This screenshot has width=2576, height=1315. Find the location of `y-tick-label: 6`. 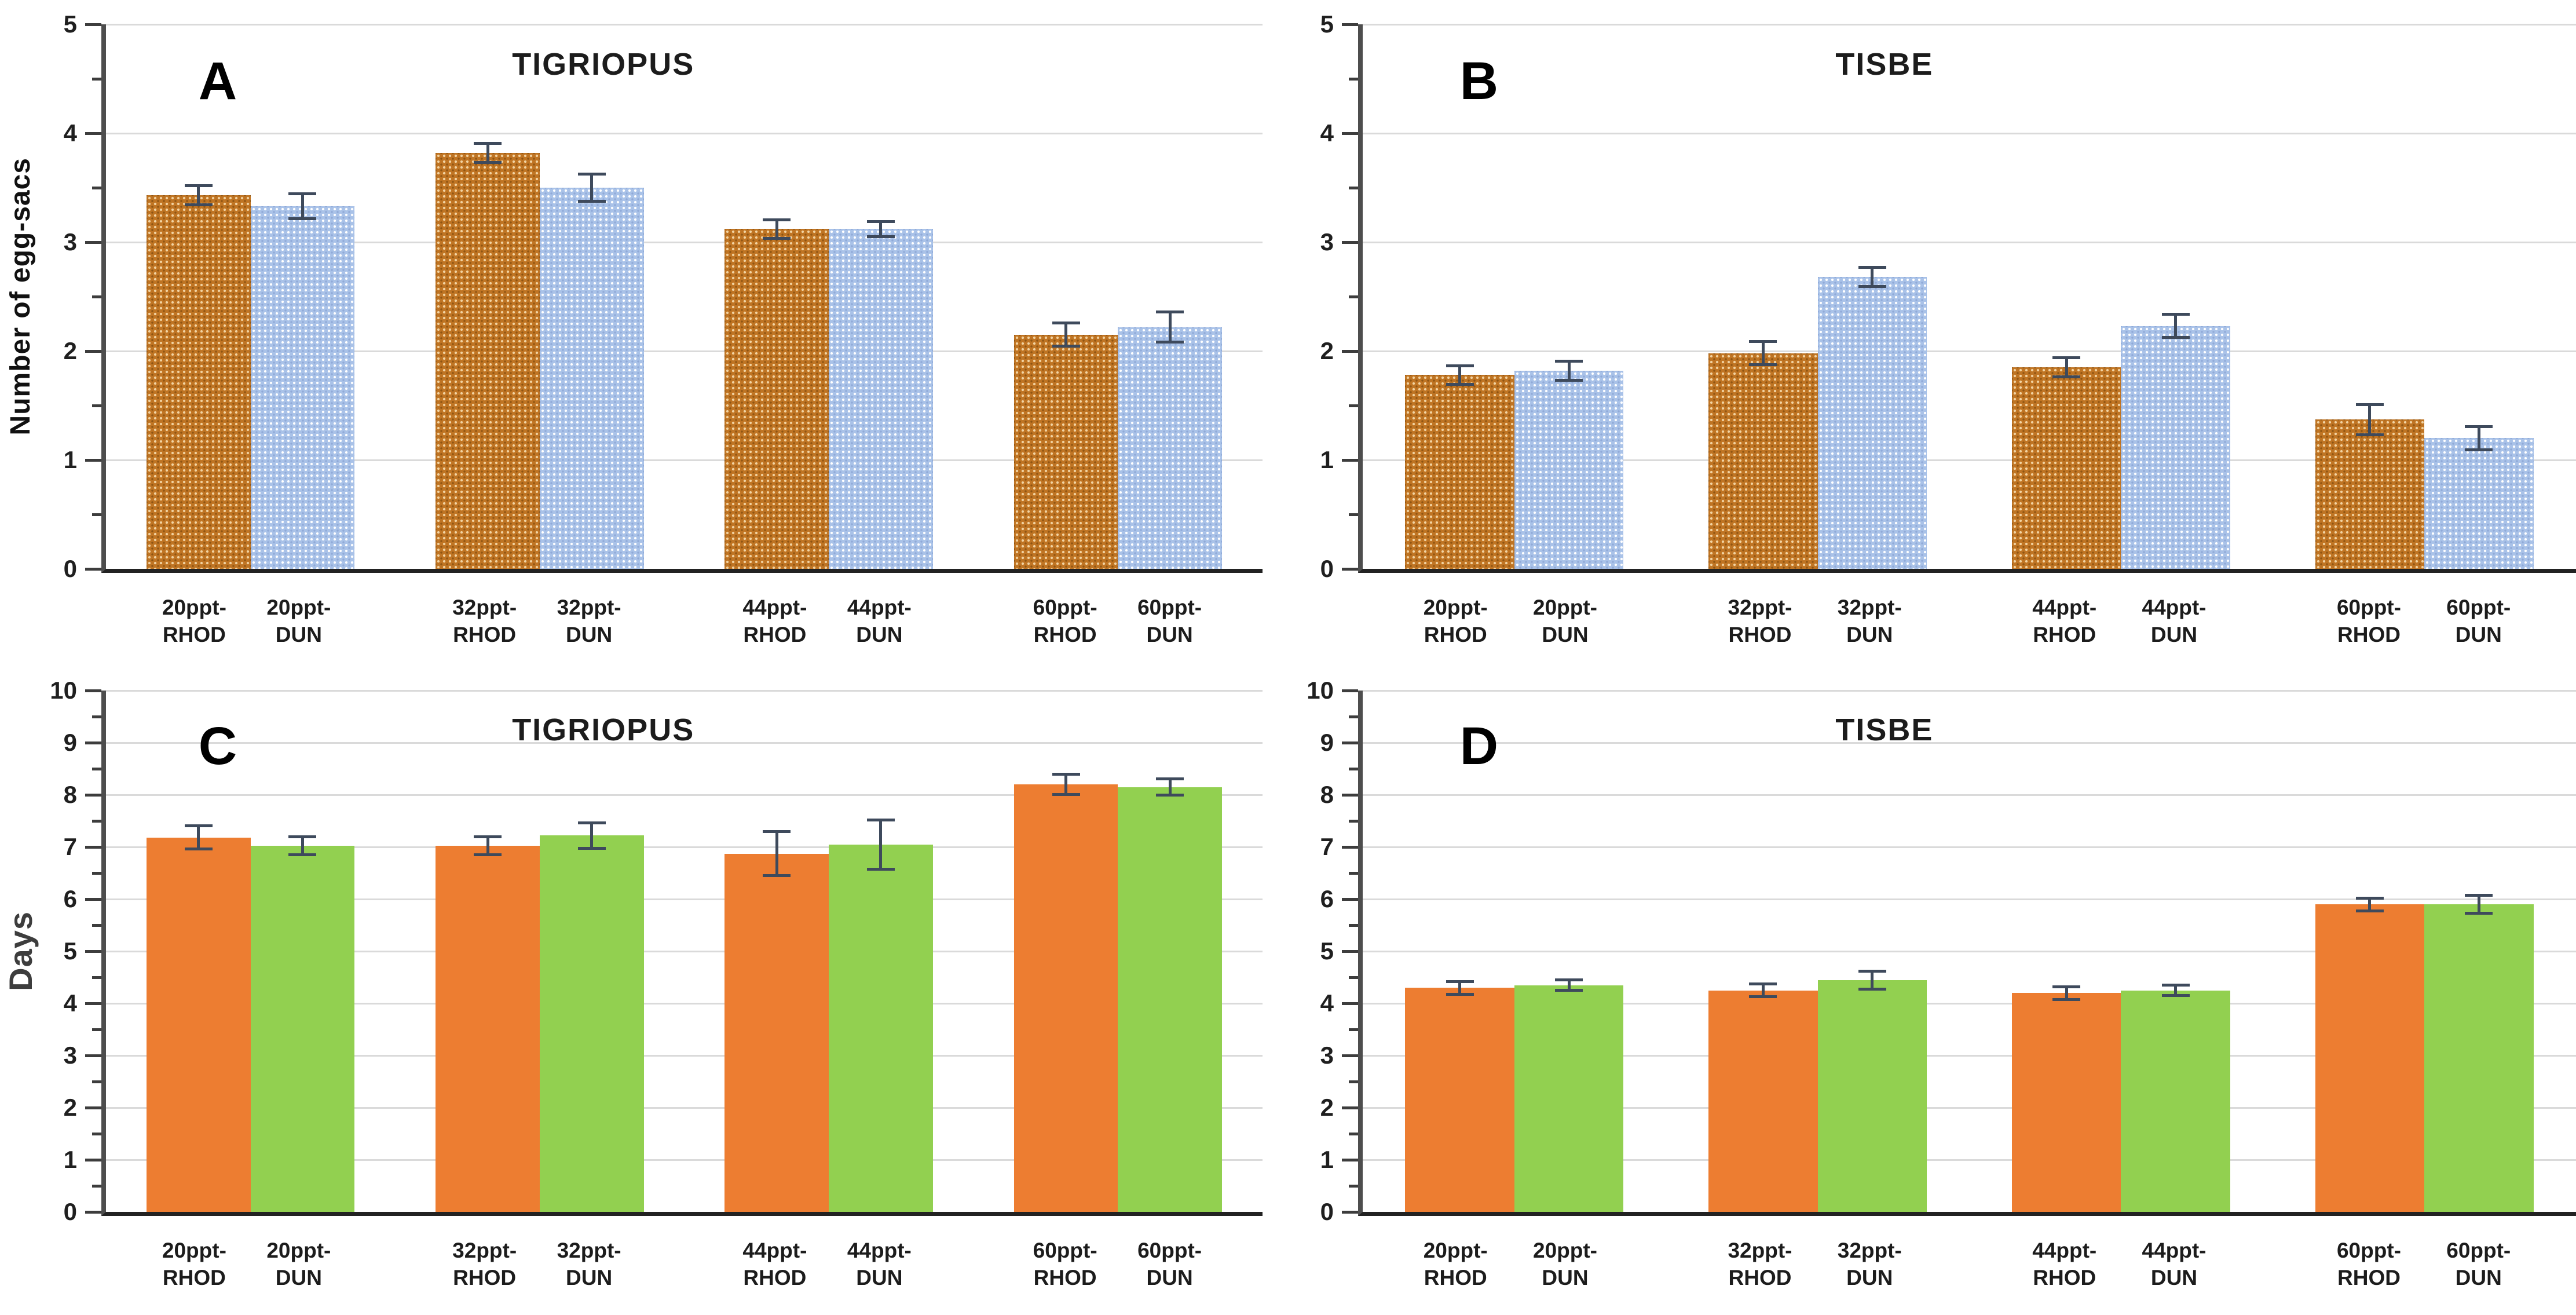

y-tick-label: 6 is located at coordinates (70, 898).